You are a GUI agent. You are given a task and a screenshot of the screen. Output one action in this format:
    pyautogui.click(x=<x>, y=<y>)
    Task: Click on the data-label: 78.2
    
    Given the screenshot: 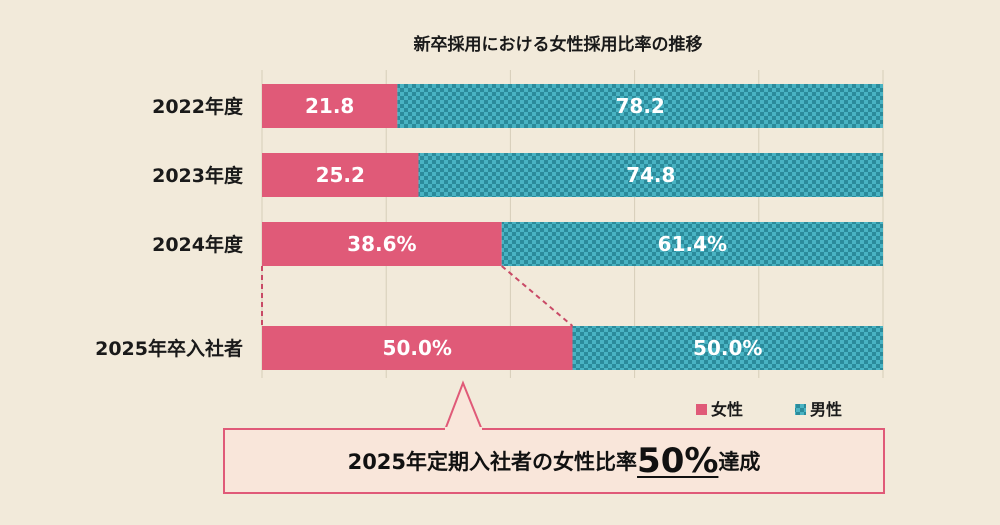 What is the action you would take?
    pyautogui.click(x=640, y=106)
    